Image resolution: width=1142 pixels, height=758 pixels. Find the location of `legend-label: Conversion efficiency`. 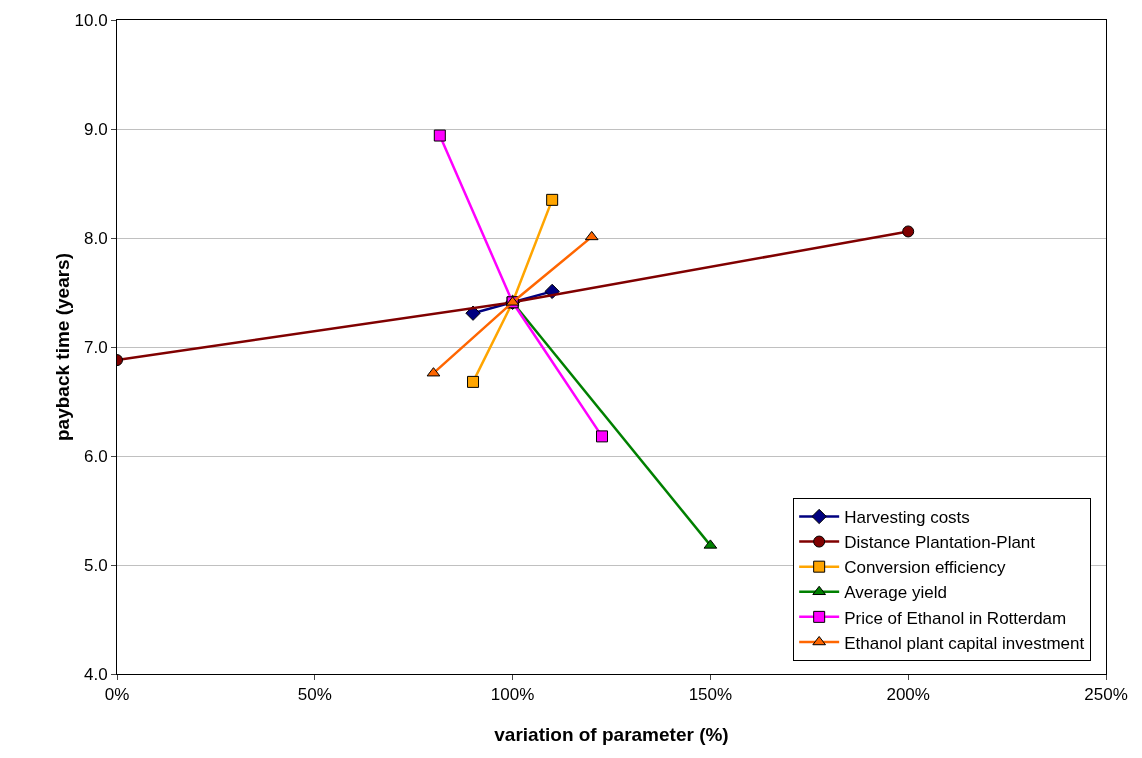

legend-label: Conversion efficiency is located at coordinates (925, 568).